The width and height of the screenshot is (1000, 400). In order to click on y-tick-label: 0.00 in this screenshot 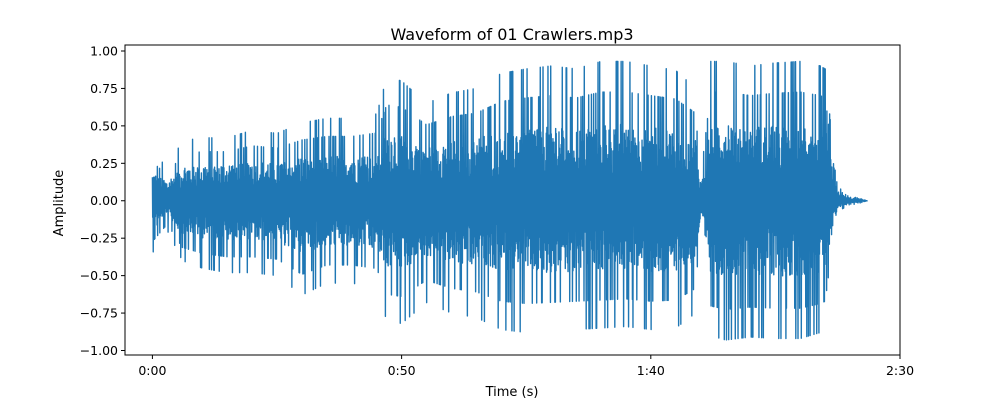, I will do `click(104, 200)`.